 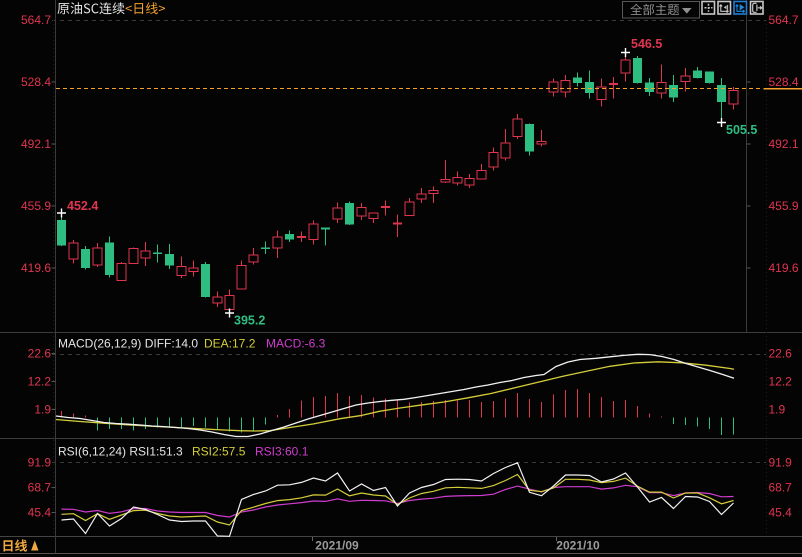 I want to click on svg-text: MACD(26,12,9) DIFF:14.0, so click(x=128, y=344).